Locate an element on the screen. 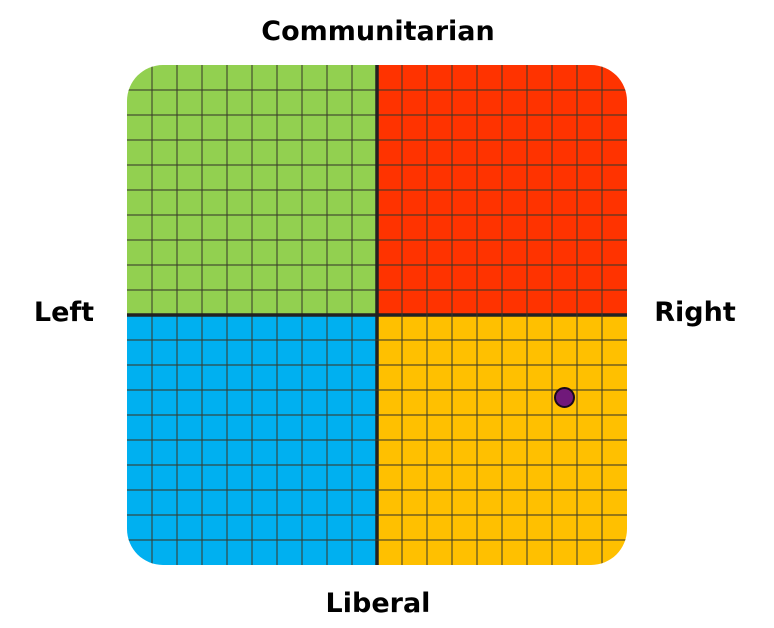 Image resolution: width=774 pixels, height=628 pixels. data-point is located at coordinates (564, 397).